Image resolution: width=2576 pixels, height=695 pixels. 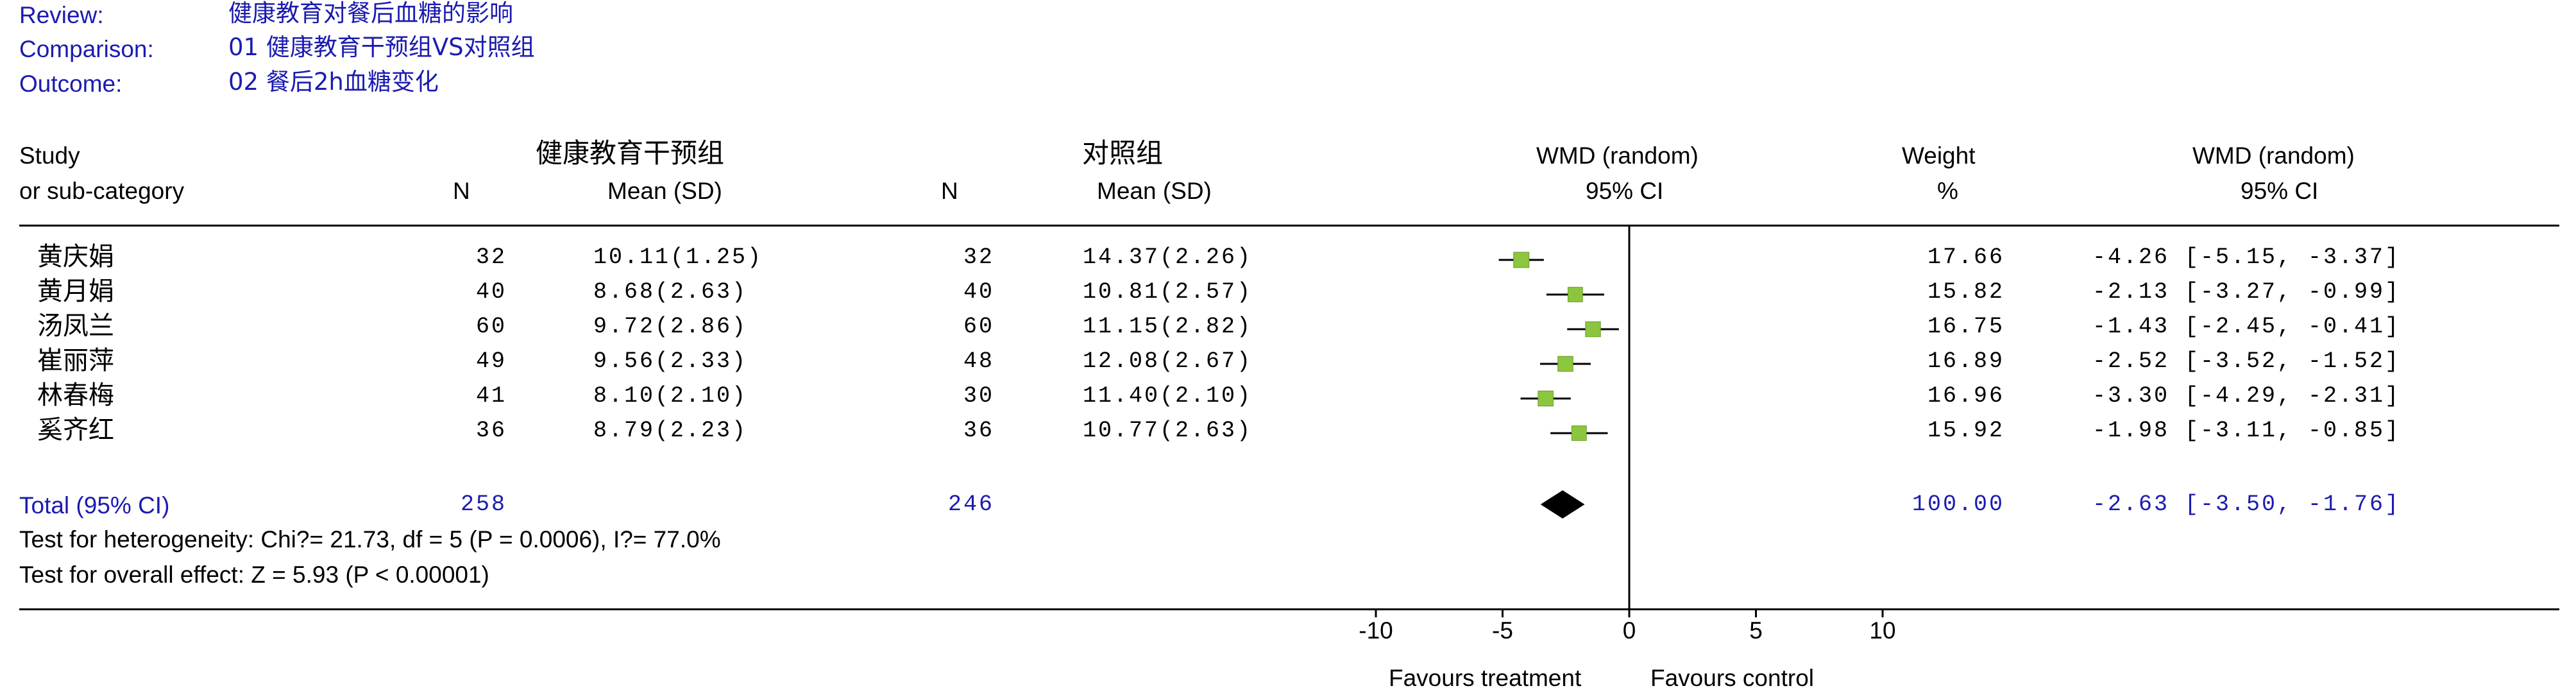 I want to click on header-ci-95: 95% CI, so click(x=2280, y=191).